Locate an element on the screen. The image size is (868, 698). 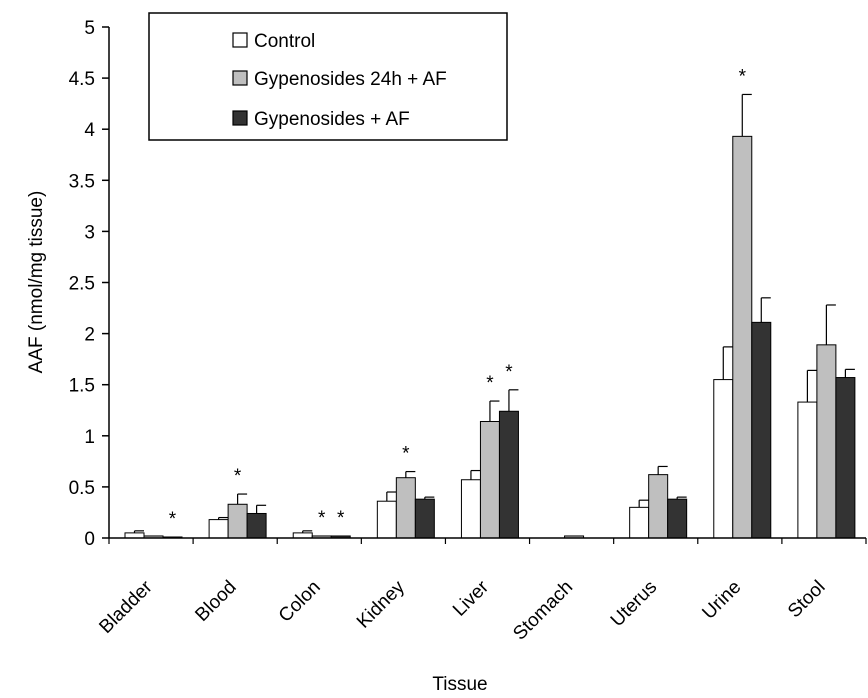
y-tick-label: 4 is located at coordinates (89, 130).